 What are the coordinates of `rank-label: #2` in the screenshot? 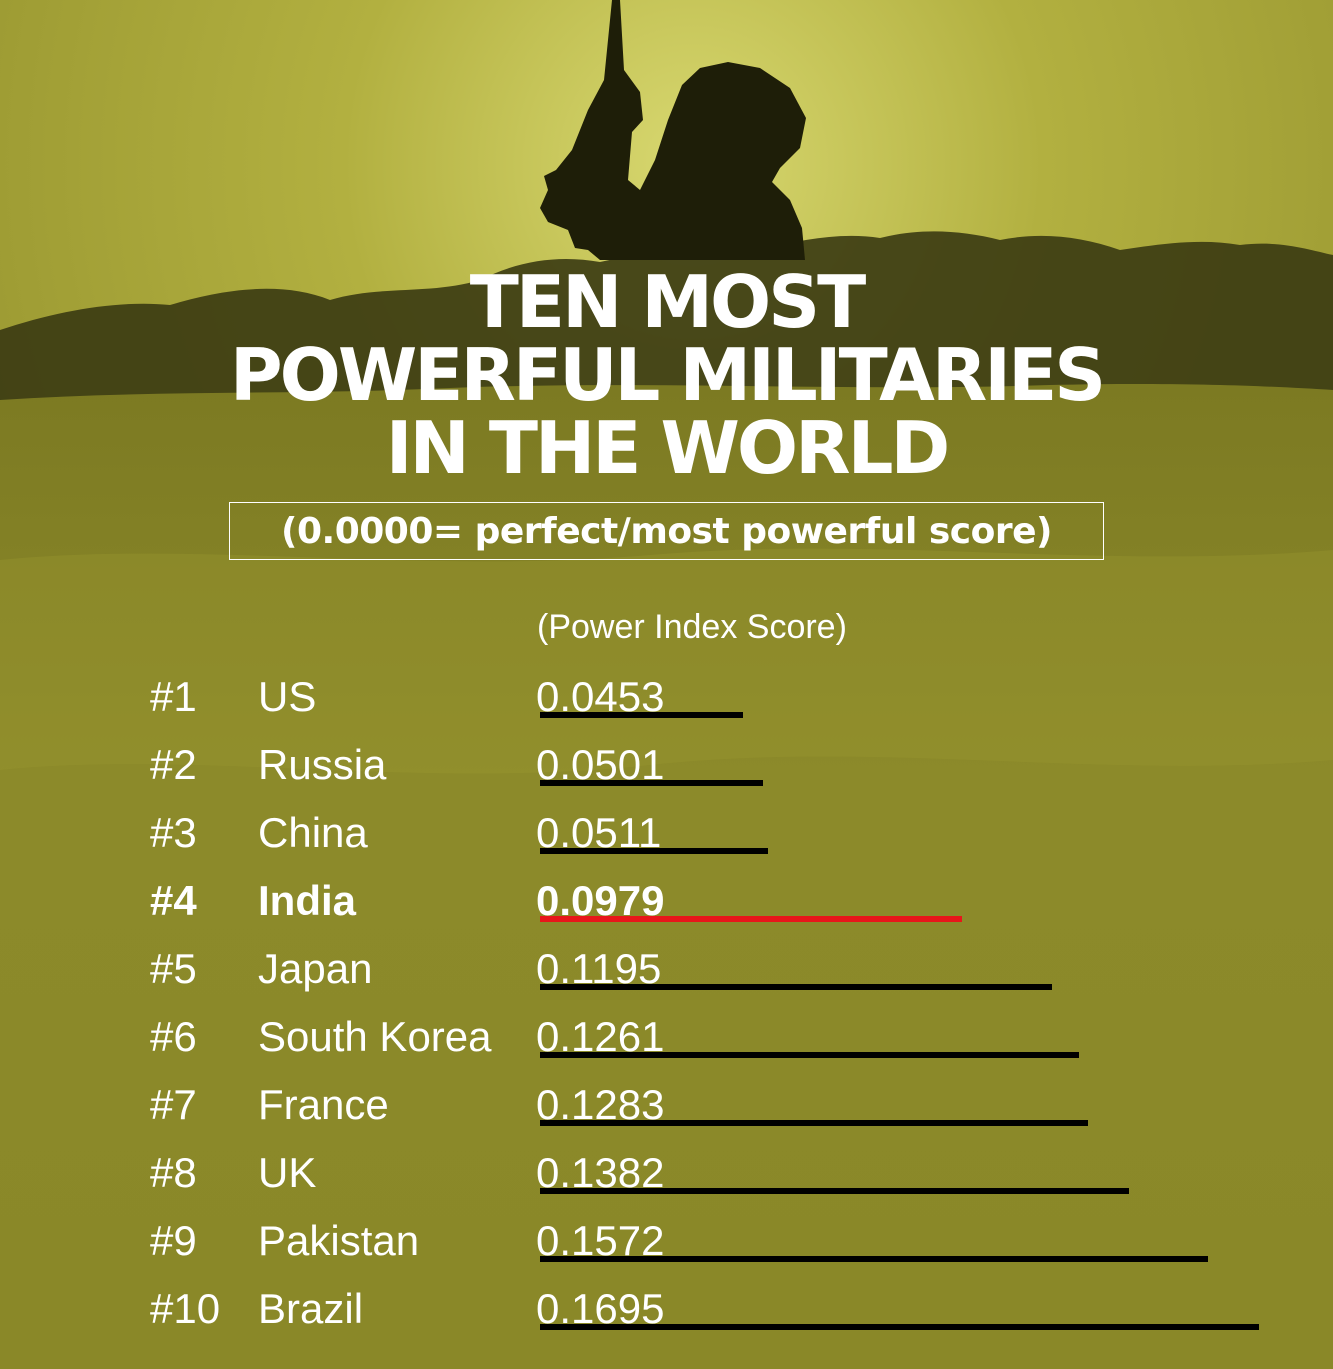 It's located at (173, 764).